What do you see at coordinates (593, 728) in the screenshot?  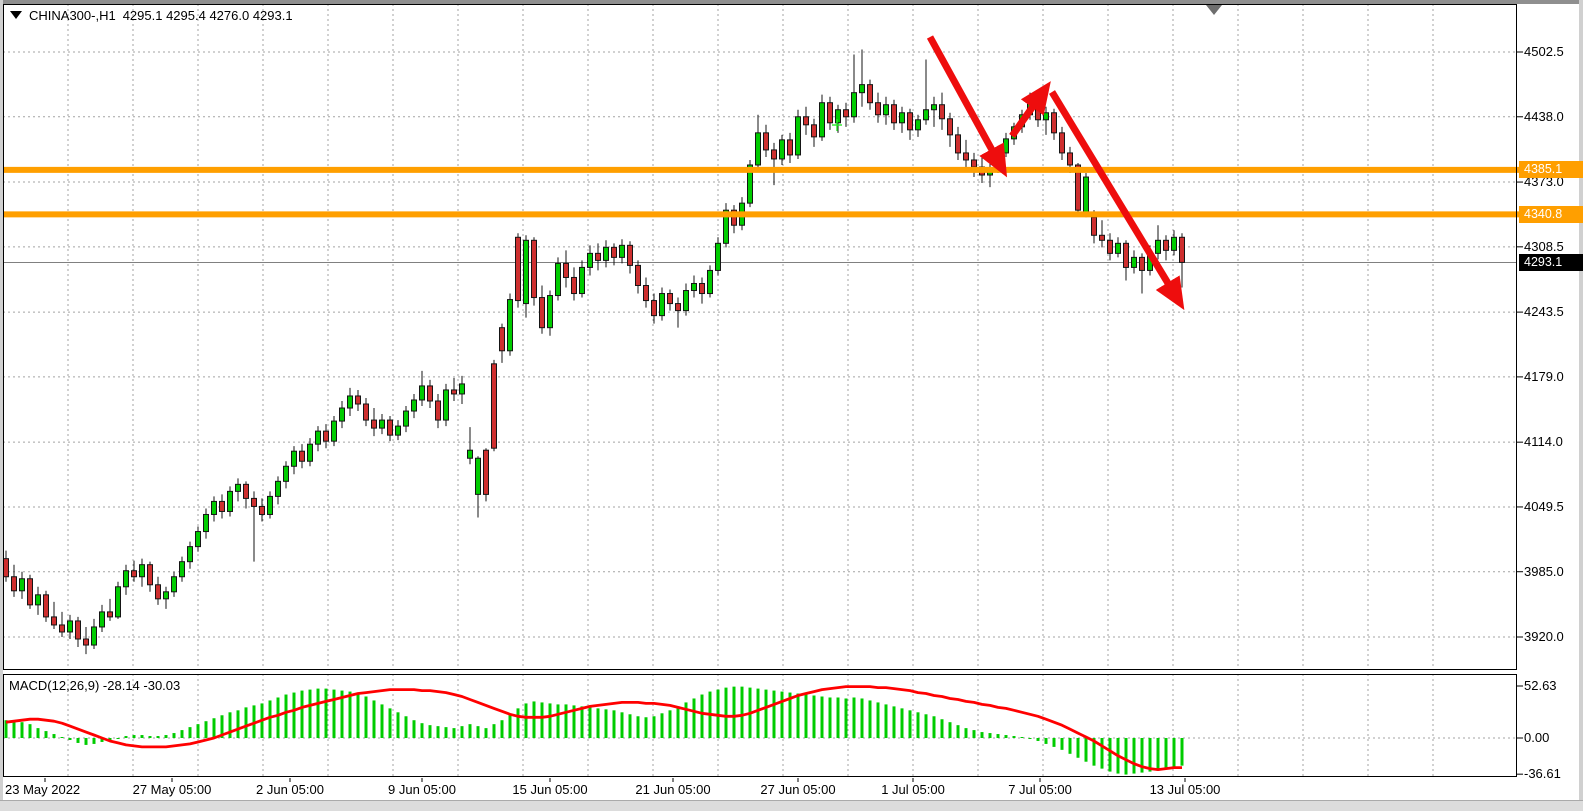 I see `macd-signal-layer` at bounding box center [593, 728].